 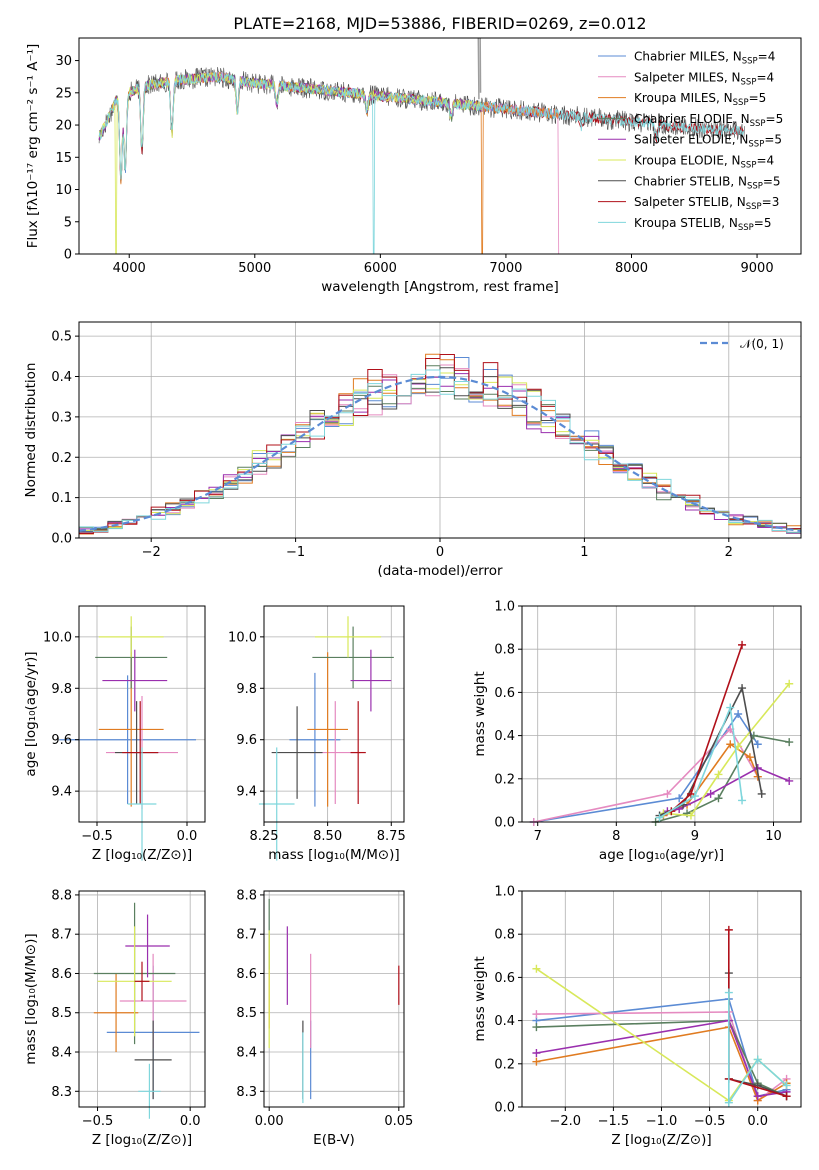 I want to click on y-tick-label: 9.8, so click(x=246, y=689).